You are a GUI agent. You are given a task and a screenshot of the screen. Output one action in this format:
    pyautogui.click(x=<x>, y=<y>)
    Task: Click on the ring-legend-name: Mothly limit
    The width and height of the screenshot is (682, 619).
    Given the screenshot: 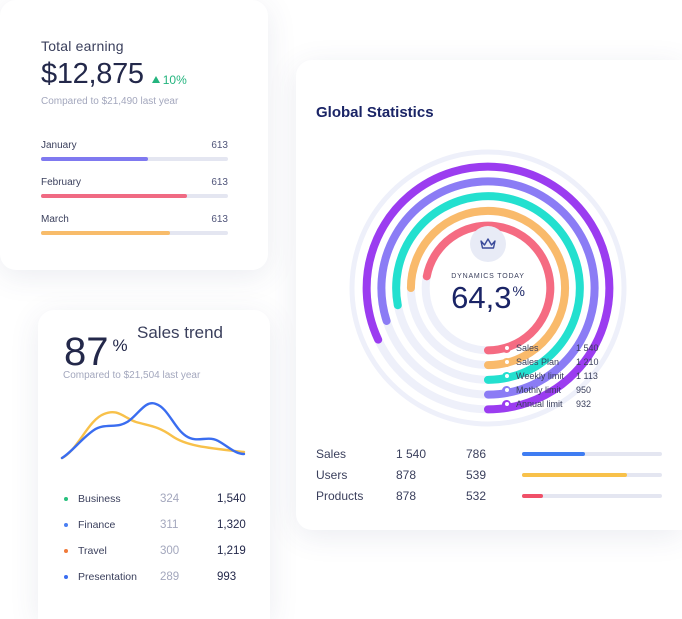 What is the action you would take?
    pyautogui.click(x=539, y=390)
    